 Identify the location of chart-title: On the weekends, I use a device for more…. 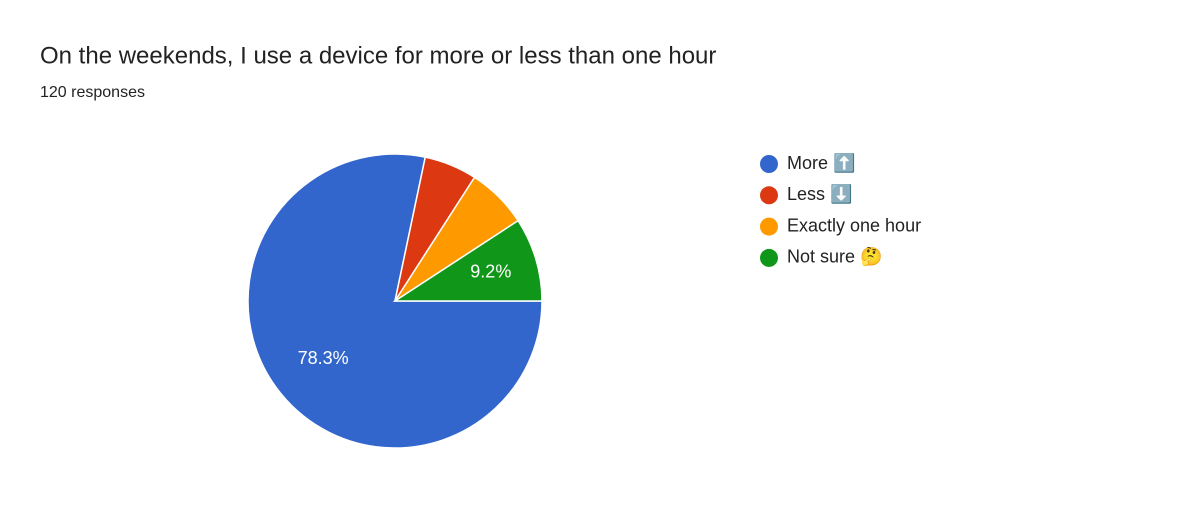
(378, 55).